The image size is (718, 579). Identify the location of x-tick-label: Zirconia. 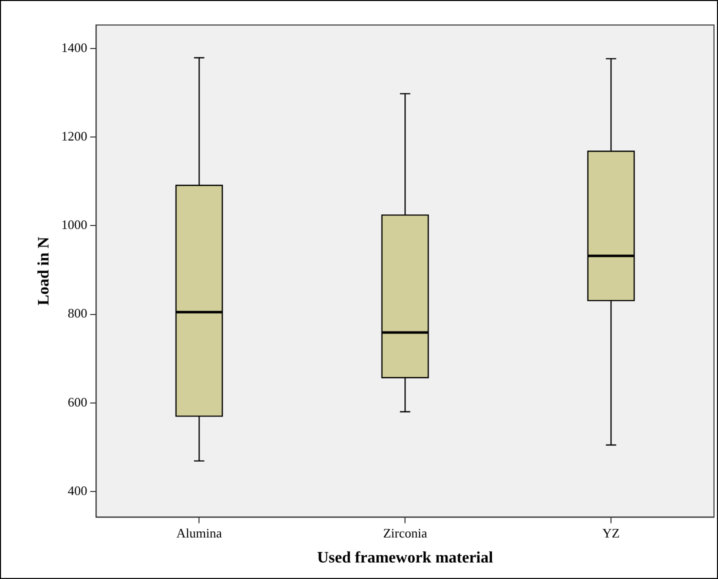
(405, 532).